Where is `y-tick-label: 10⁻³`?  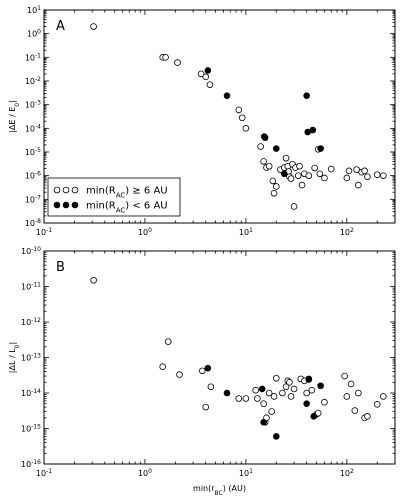
y-tick-label: 10⁻³ is located at coordinates (33, 104).